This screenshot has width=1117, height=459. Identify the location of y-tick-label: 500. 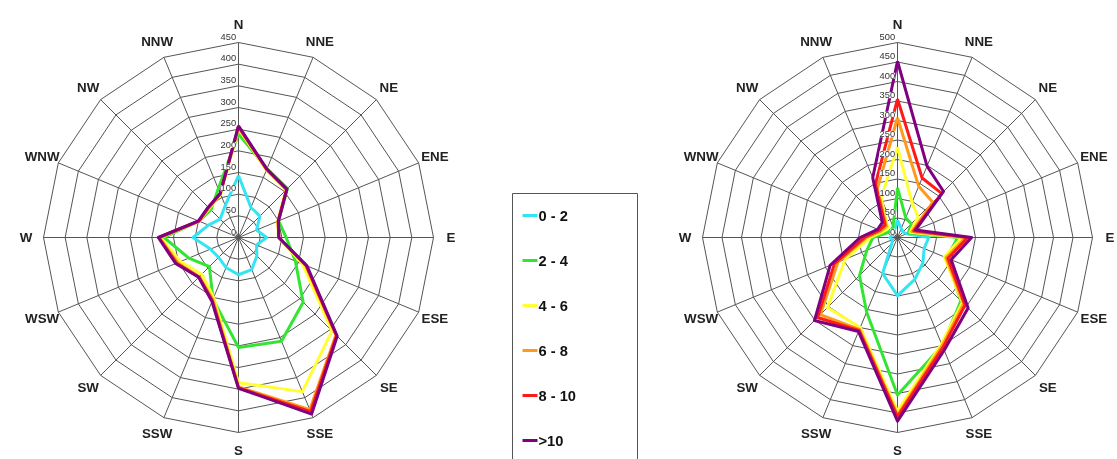
(887, 36).